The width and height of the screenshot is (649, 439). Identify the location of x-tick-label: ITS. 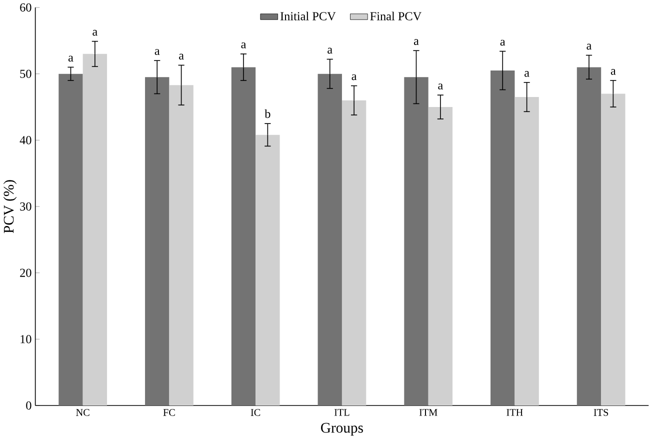
(601, 412).